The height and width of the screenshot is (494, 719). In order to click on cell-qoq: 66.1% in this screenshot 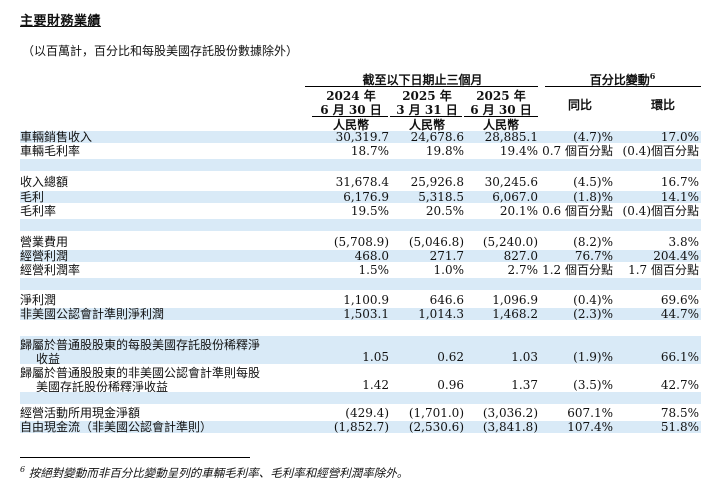, I will do `click(679, 357)`.